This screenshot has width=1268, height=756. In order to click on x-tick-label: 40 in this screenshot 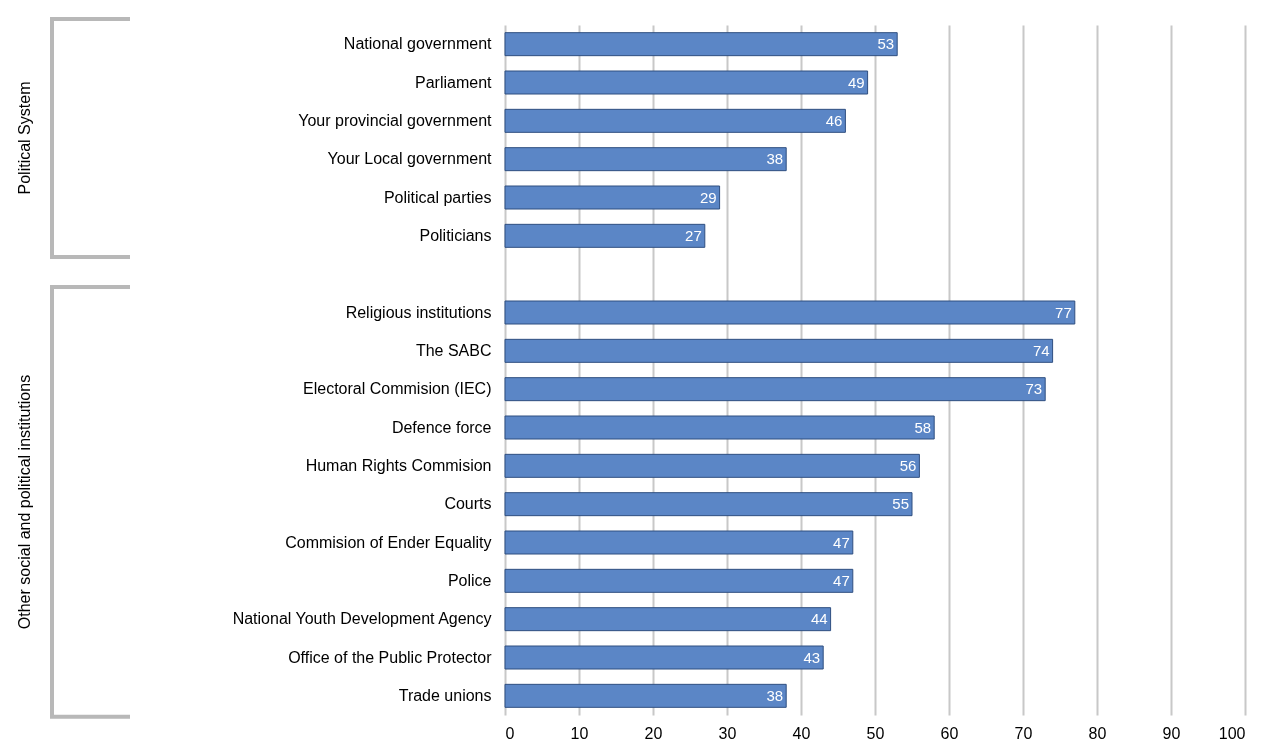, I will do `click(801, 733)`.